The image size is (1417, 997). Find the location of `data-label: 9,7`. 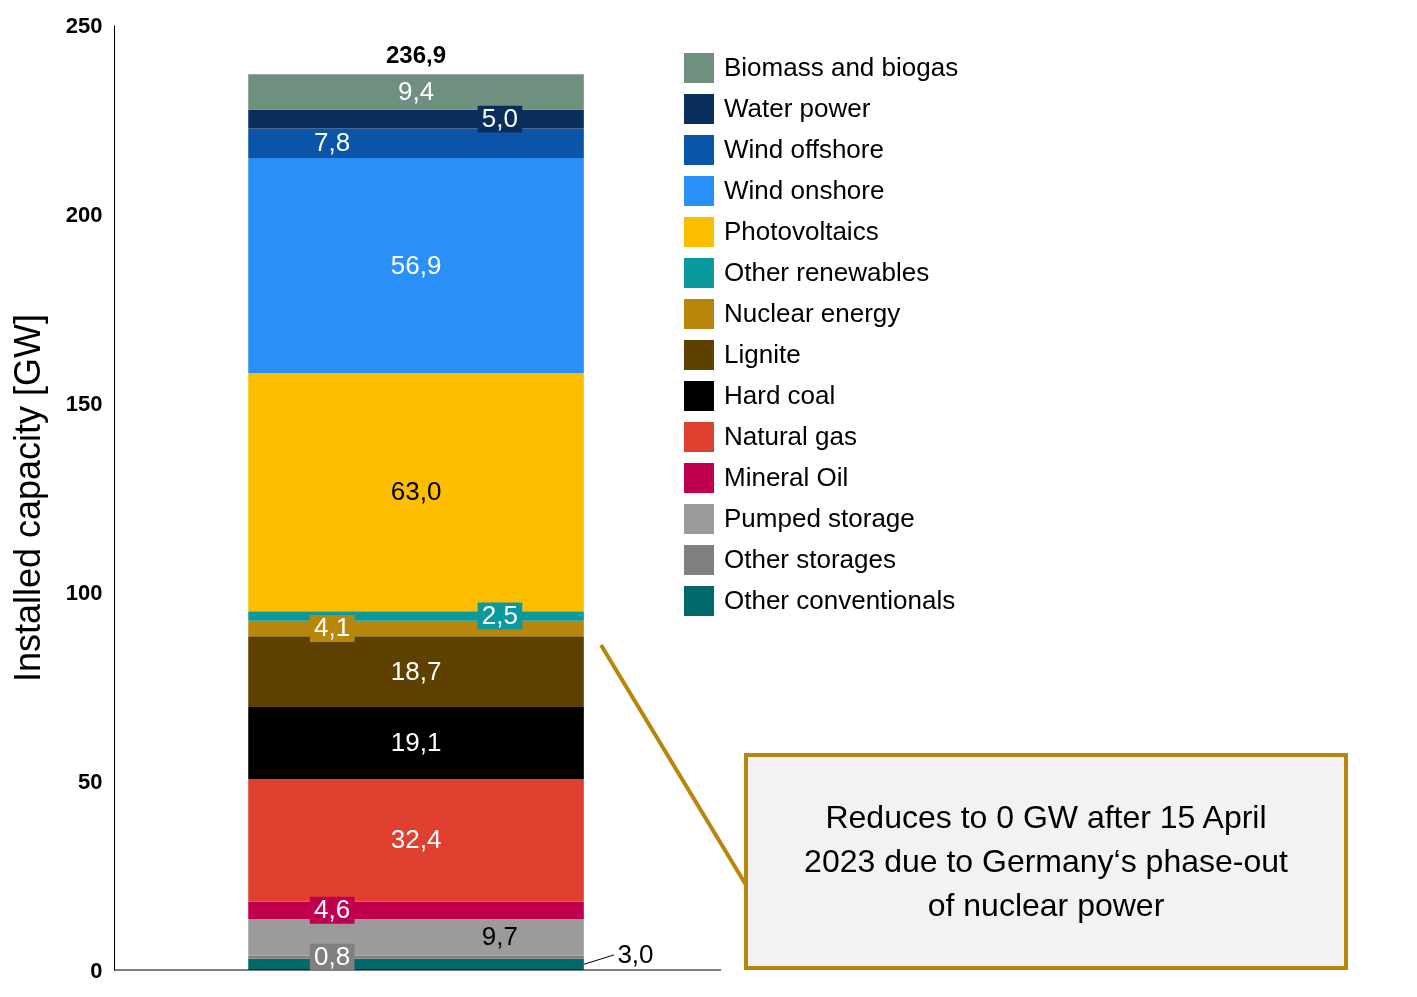

data-label: 9,7 is located at coordinates (500, 936).